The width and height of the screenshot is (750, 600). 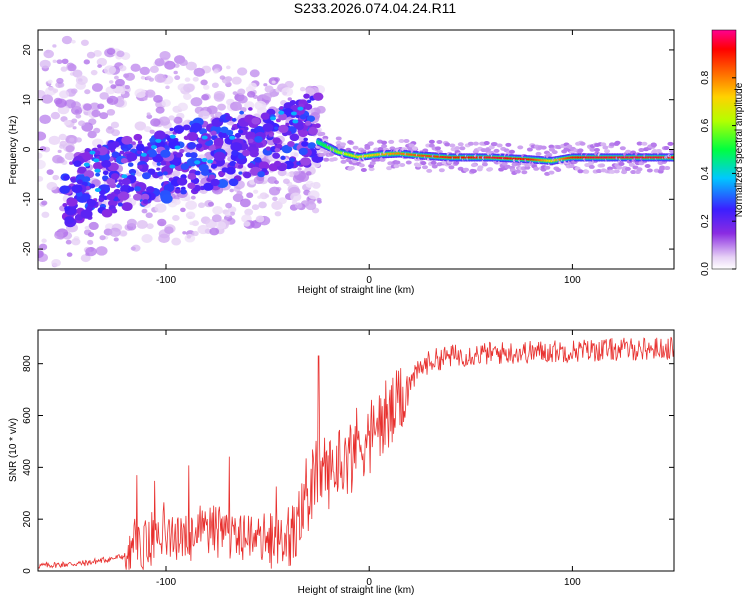 What do you see at coordinates (166, 280) in the screenshot?
I see `x-tick-label: -100` at bounding box center [166, 280].